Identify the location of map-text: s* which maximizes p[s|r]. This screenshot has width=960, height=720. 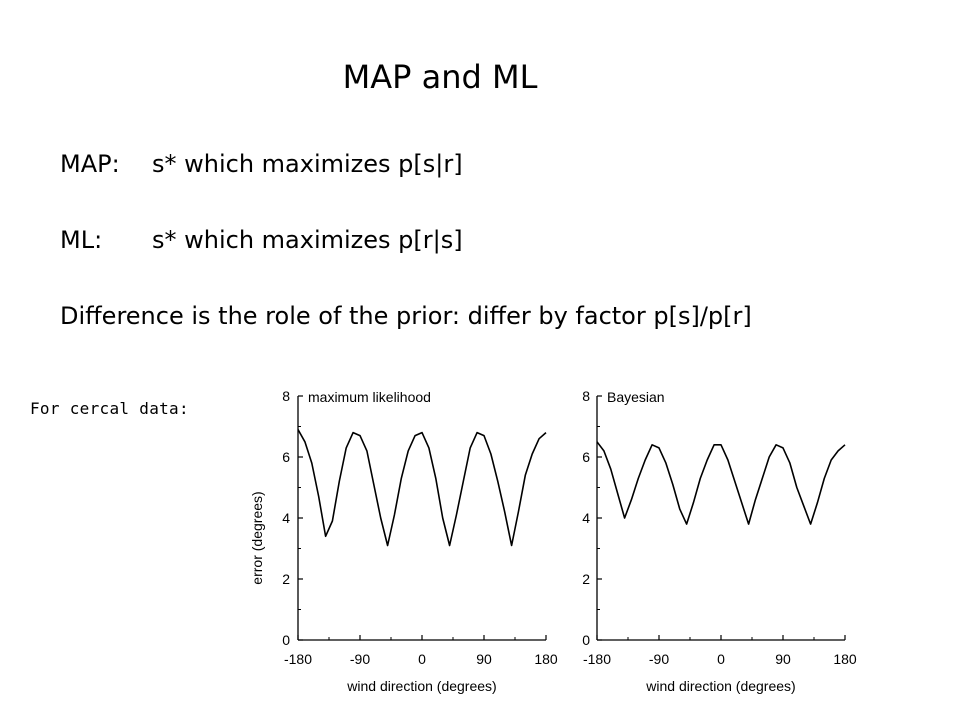
(307, 164).